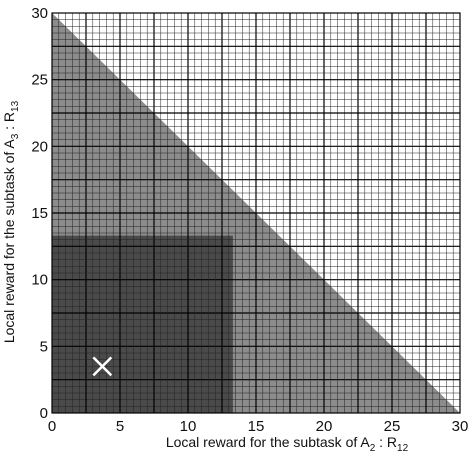  I want to click on x-tick-label: 25, so click(392, 426).